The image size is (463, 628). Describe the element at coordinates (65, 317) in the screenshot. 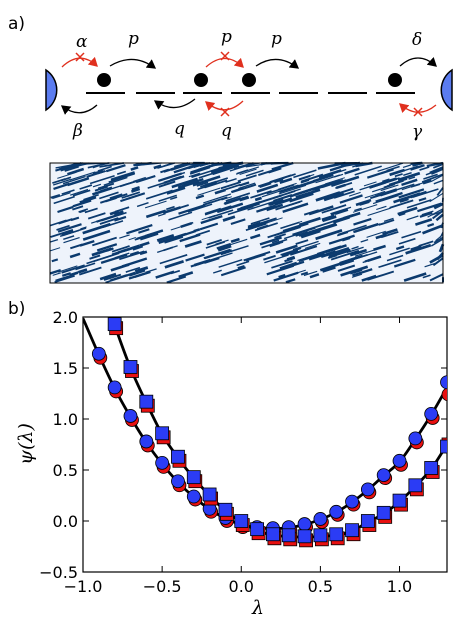

I see `y-tick-label: 2.0` at that location.